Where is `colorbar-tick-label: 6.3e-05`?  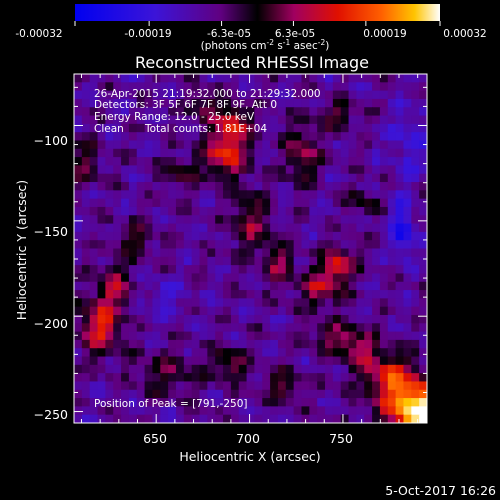
colorbar-tick-label: 6.3e-05 is located at coordinates (295, 34).